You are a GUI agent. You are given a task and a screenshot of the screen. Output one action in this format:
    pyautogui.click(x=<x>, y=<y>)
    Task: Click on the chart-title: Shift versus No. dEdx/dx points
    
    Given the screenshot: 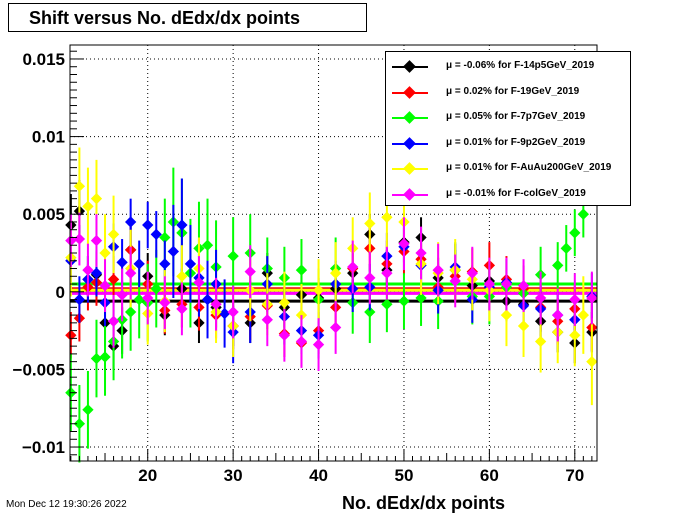 What is the action you would take?
    pyautogui.click(x=187, y=17)
    